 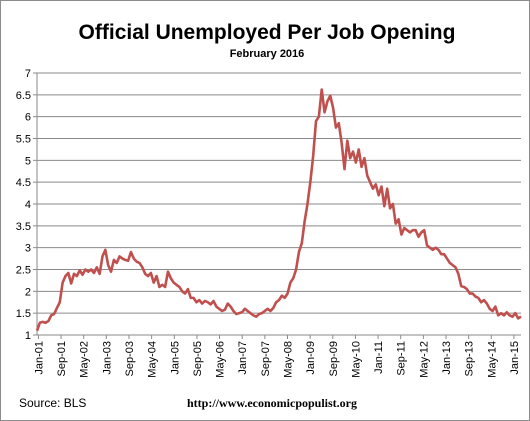 I want to click on y-tick-label: 4, so click(x=28, y=205).